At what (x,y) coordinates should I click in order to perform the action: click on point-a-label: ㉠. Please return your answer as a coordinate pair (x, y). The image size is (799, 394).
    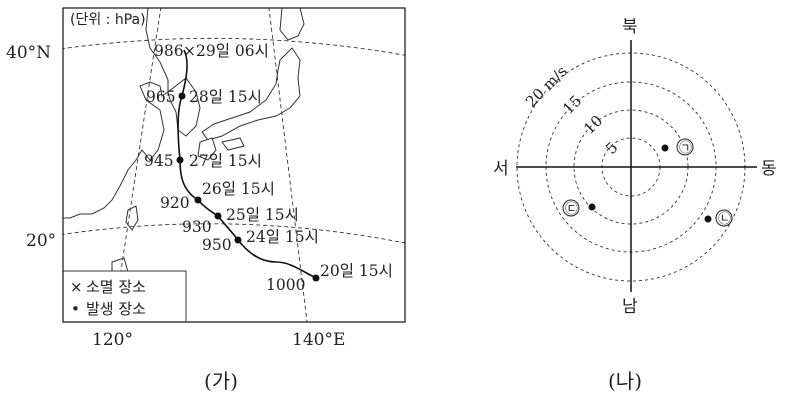
    Looking at the image, I should click on (685, 148).